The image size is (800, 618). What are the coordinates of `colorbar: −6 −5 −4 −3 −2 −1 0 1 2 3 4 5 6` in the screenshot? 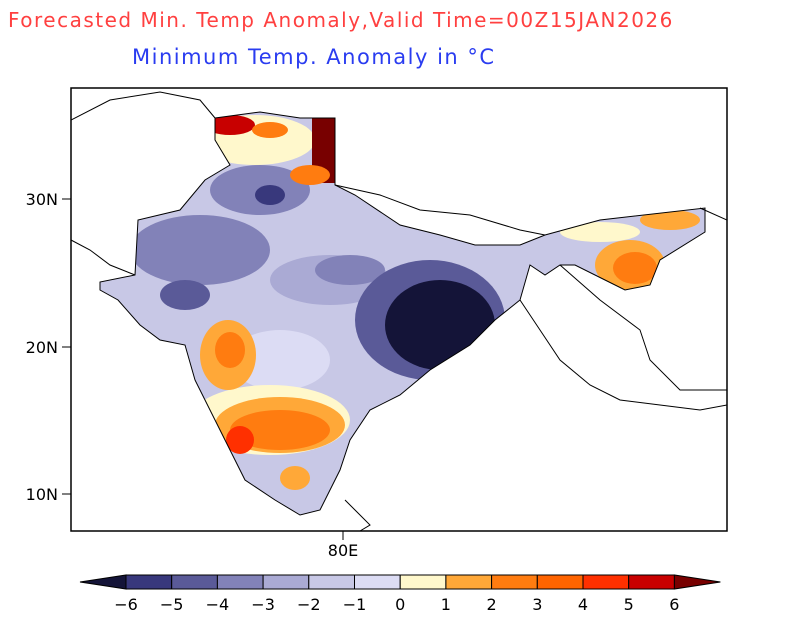 It's located at (400, 594).